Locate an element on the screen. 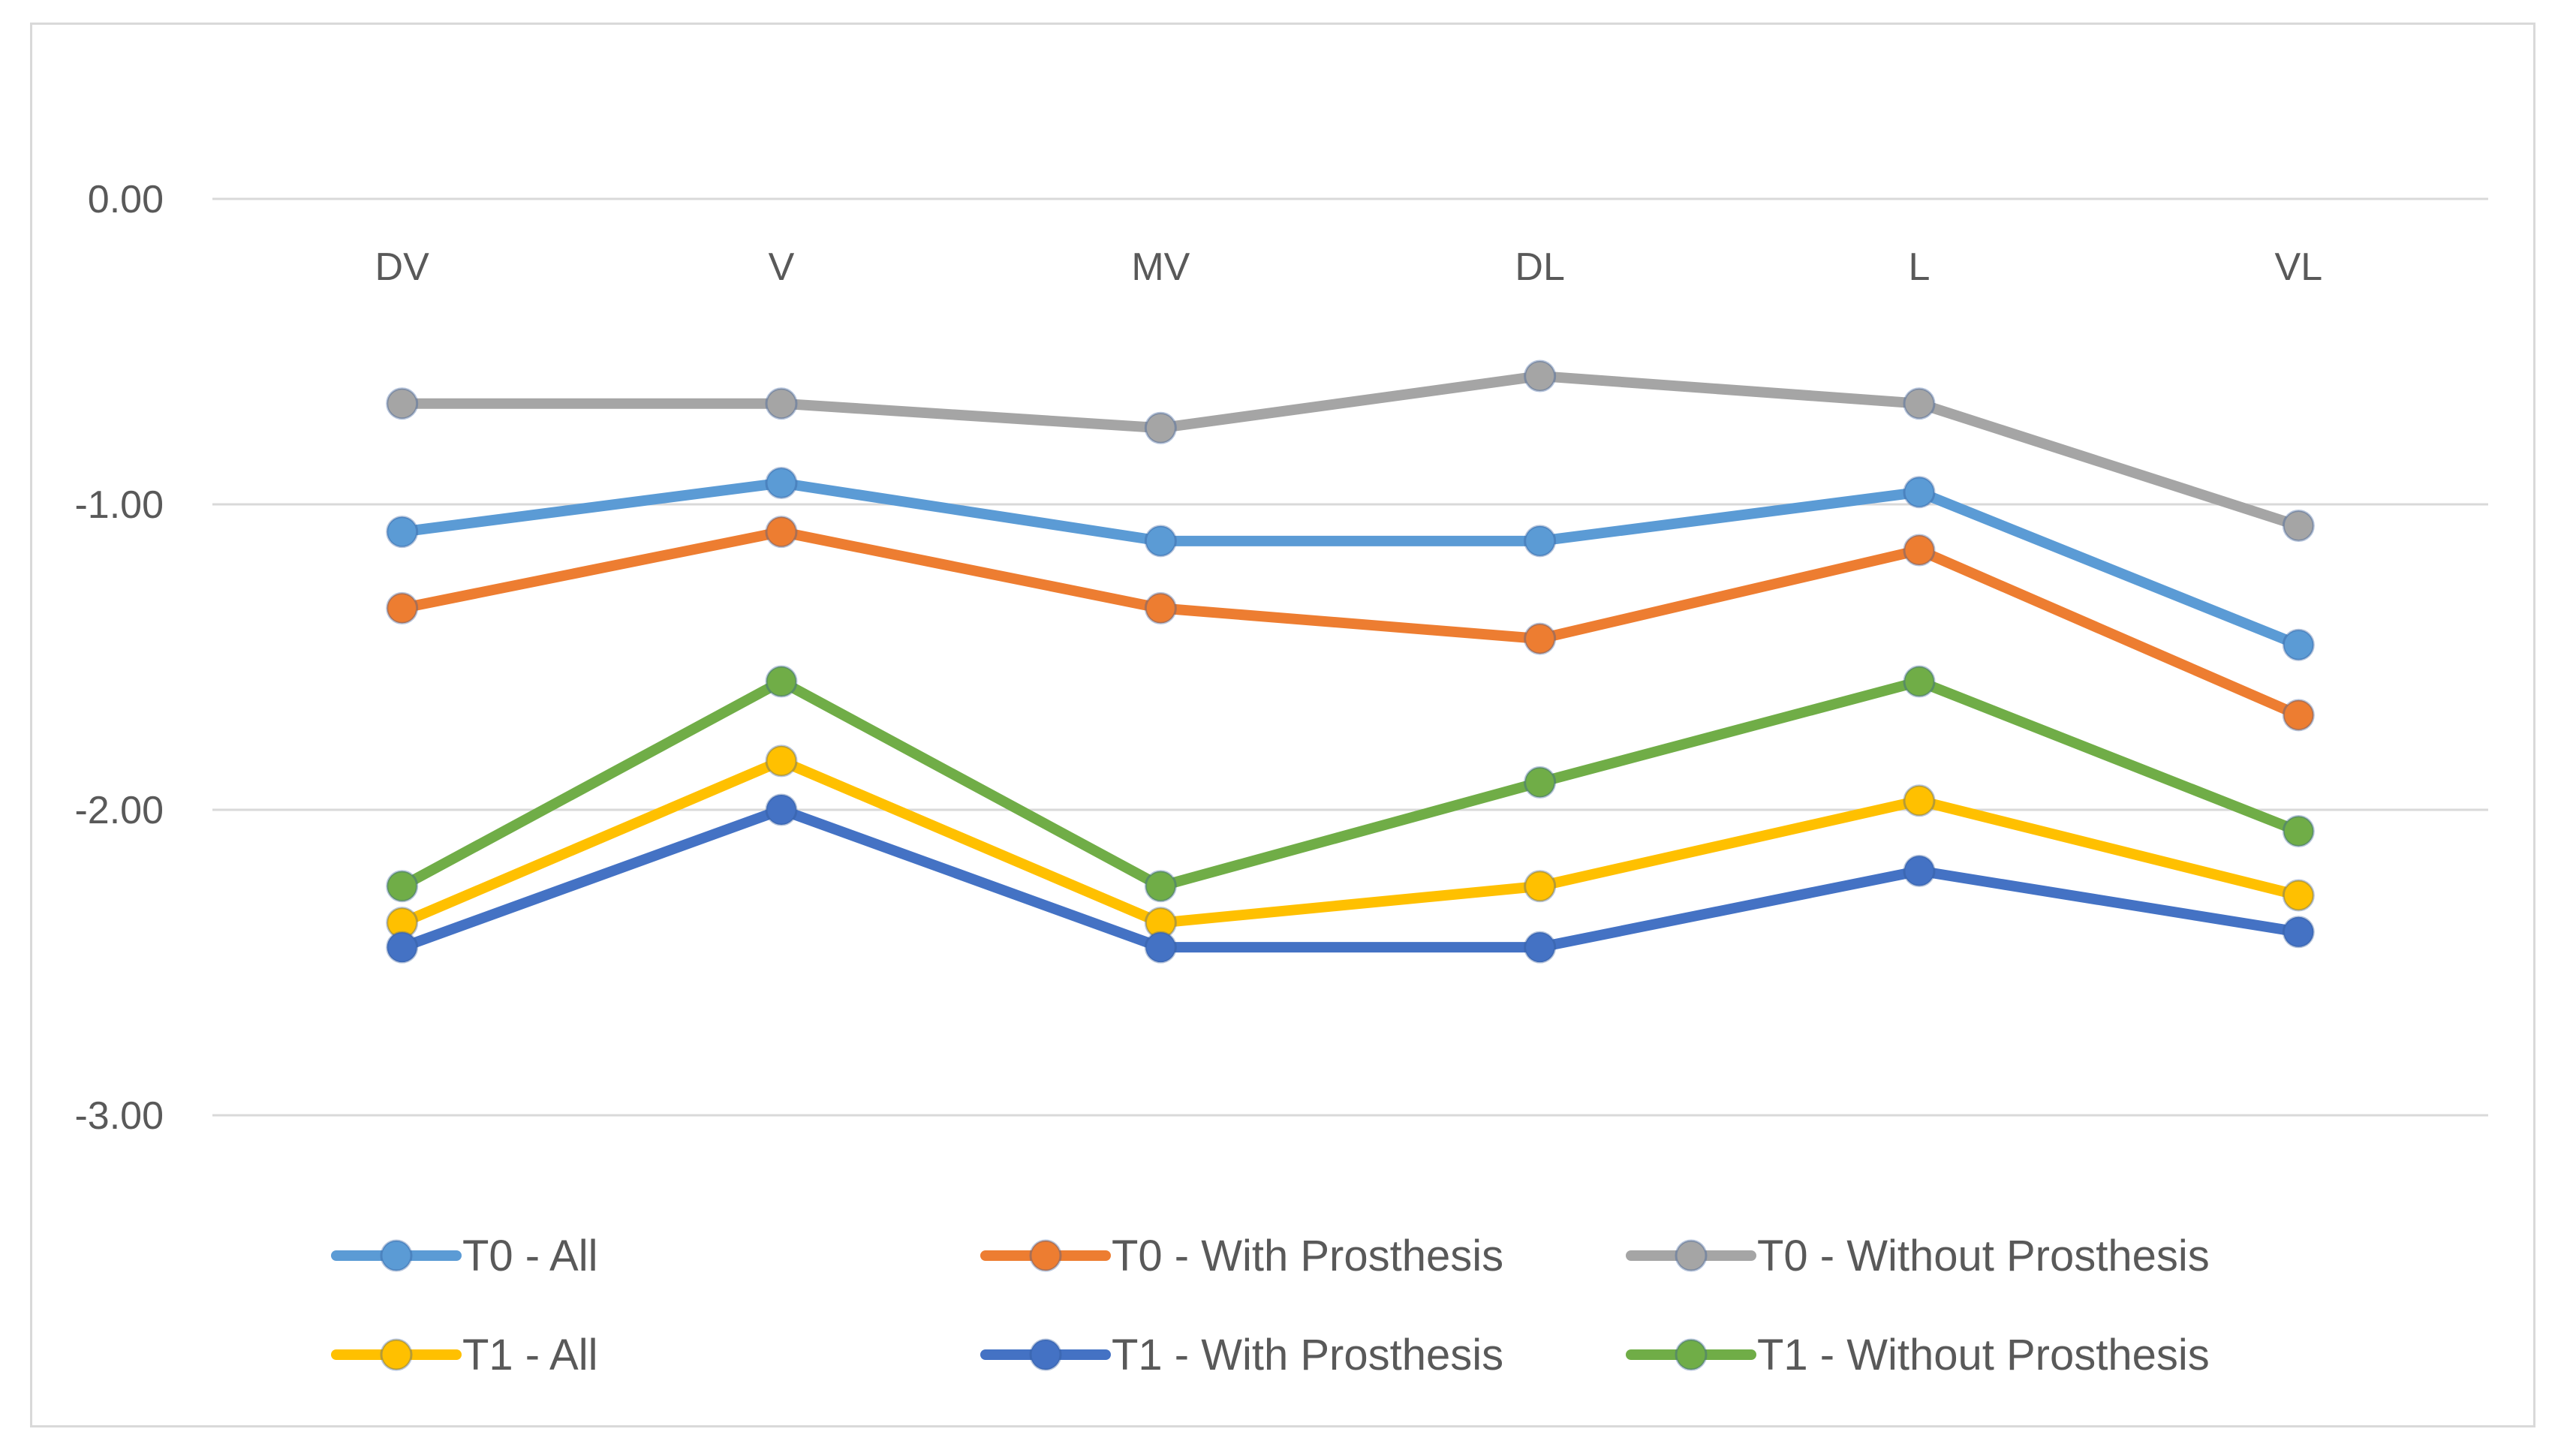  series-t0-with-prosthesis is located at coordinates (1350, 624).